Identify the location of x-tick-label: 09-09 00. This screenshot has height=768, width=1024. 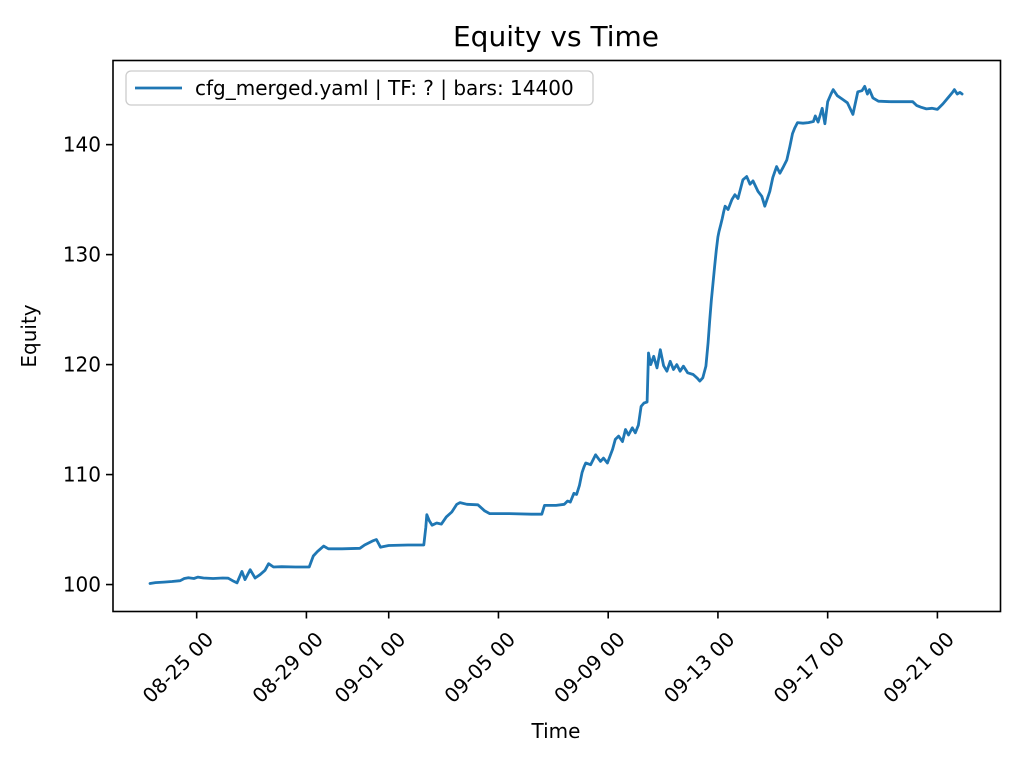
(589, 667).